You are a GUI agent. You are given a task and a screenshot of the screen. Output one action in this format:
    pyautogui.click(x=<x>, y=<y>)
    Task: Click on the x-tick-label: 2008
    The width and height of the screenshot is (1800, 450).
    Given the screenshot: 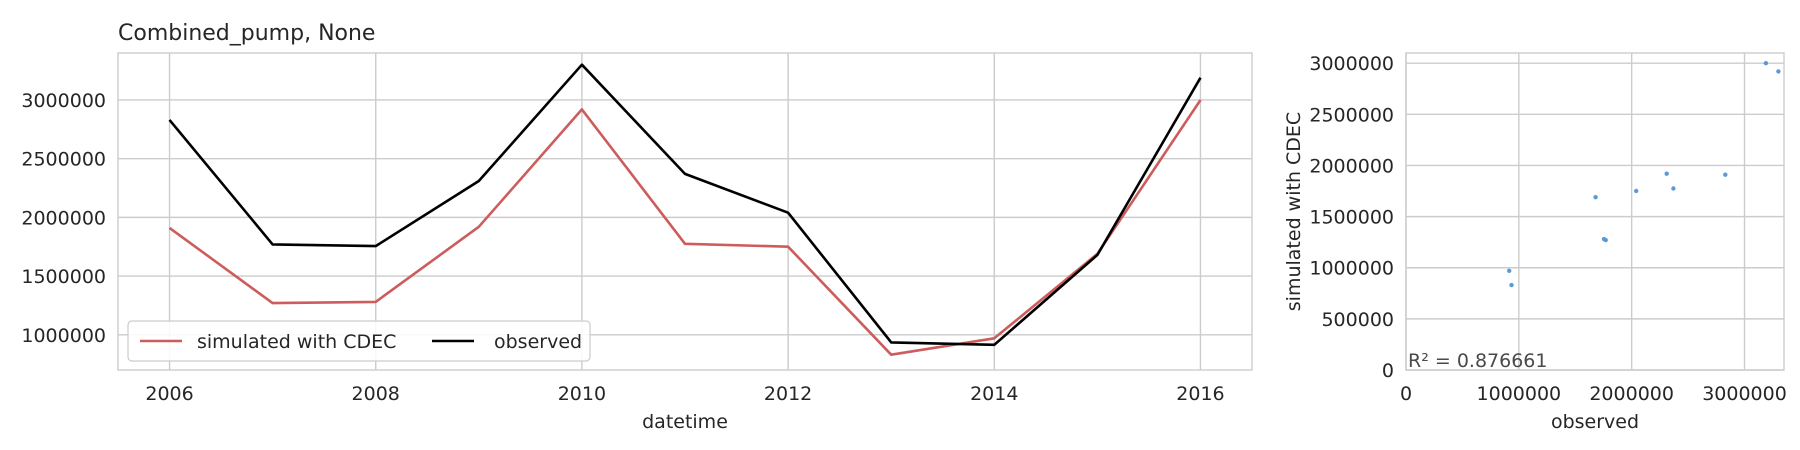 What is the action you would take?
    pyautogui.click(x=376, y=394)
    